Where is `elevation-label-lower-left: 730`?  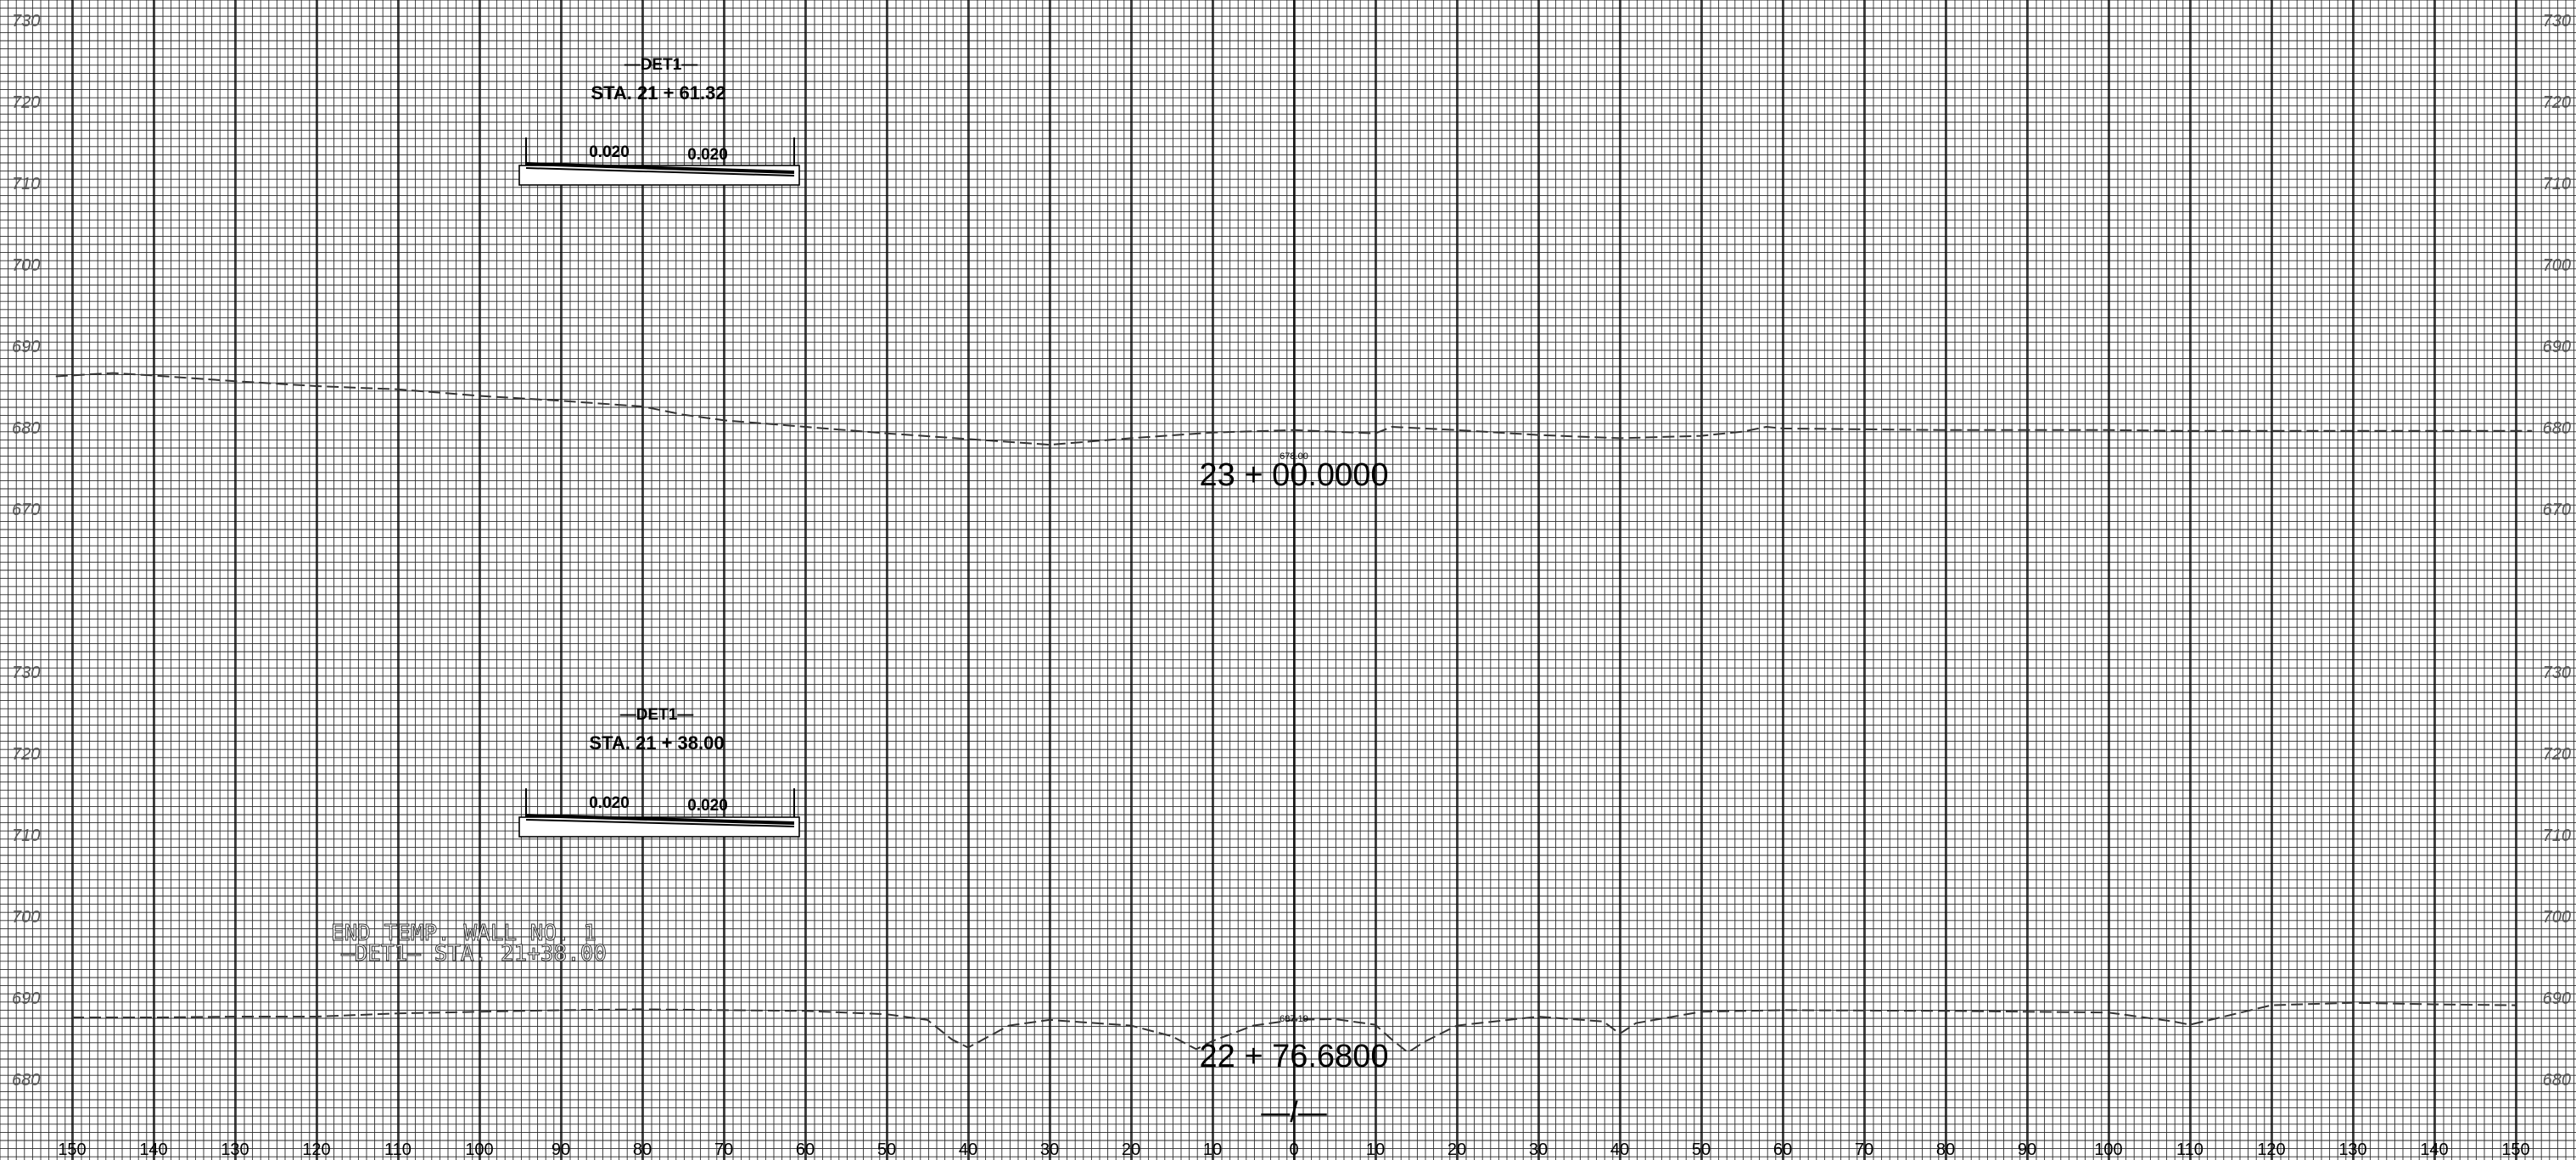
elevation-label-lower-left: 730 is located at coordinates (26, 673).